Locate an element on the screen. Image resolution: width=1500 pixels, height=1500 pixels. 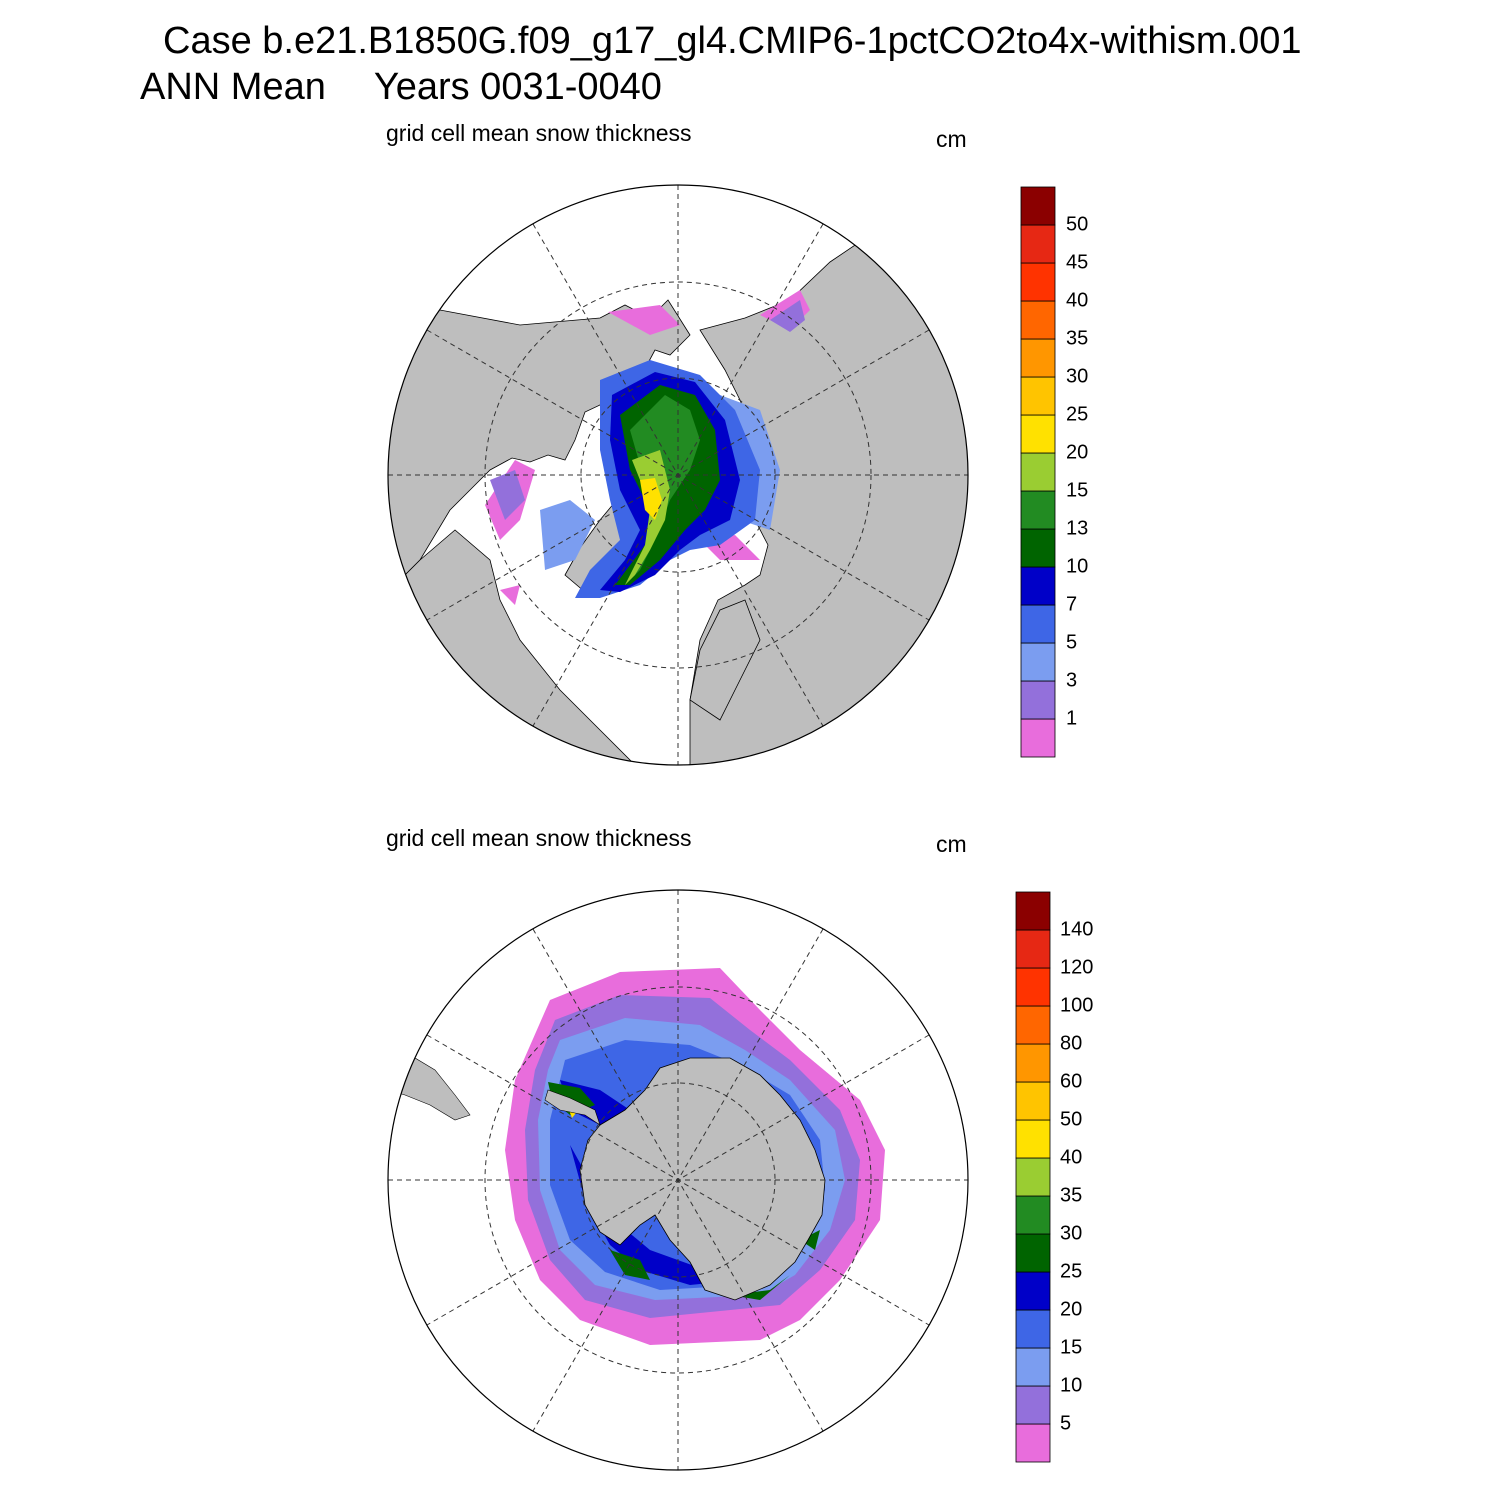
north-graticule is located at coordinates (678, 475).